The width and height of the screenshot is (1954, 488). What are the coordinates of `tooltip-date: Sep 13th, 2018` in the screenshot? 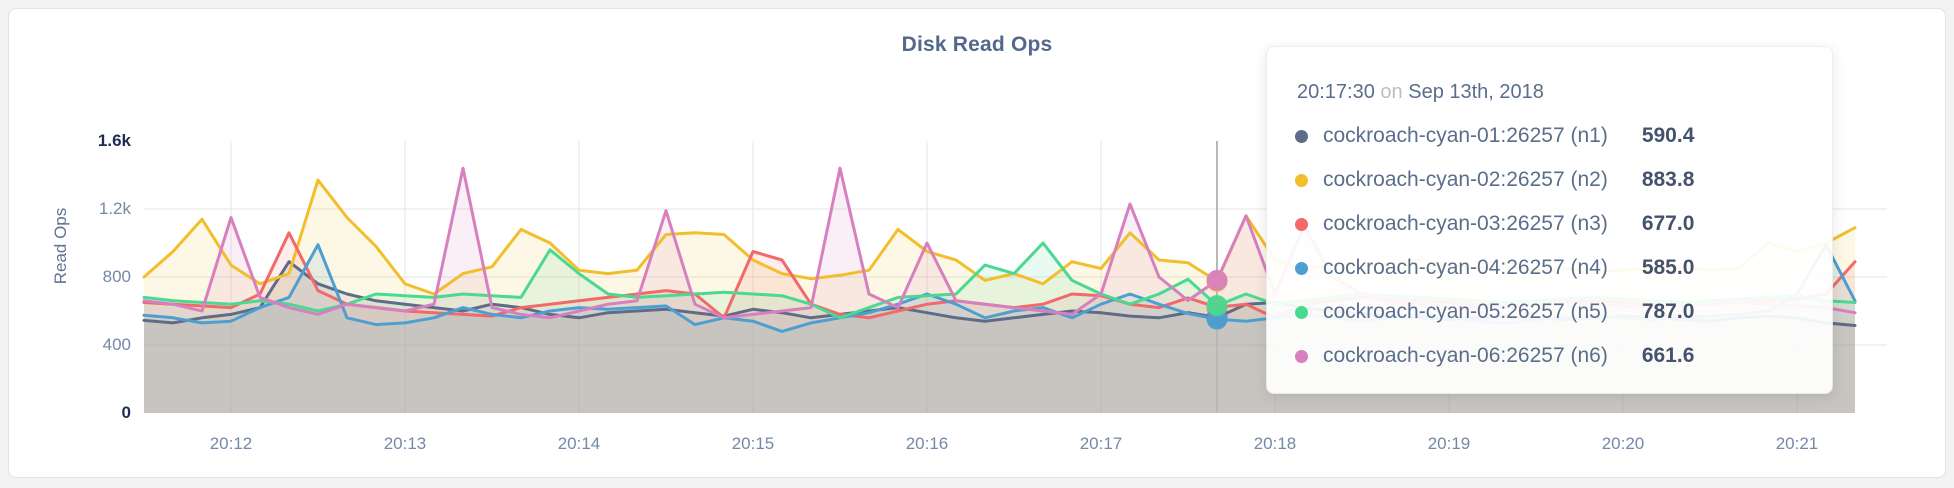 It's located at (1476, 92).